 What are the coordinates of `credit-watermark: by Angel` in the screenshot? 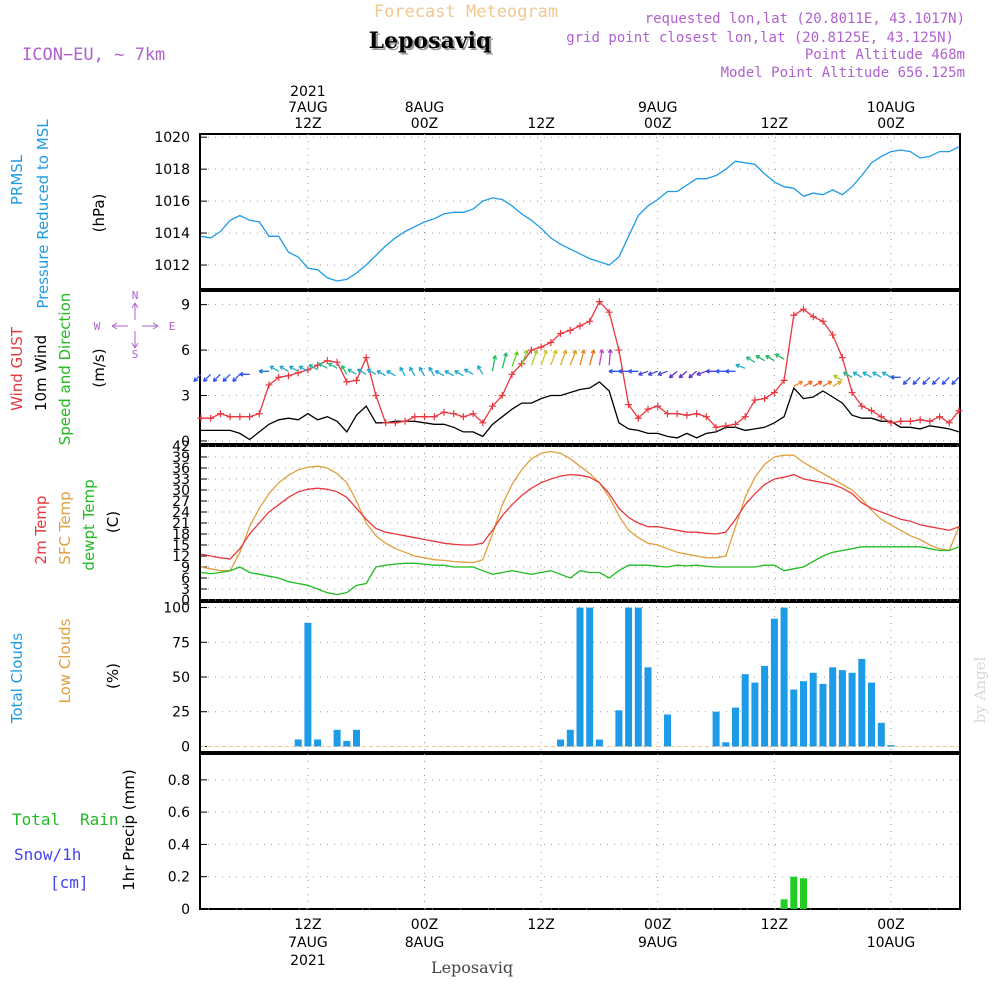 It's located at (980, 689).